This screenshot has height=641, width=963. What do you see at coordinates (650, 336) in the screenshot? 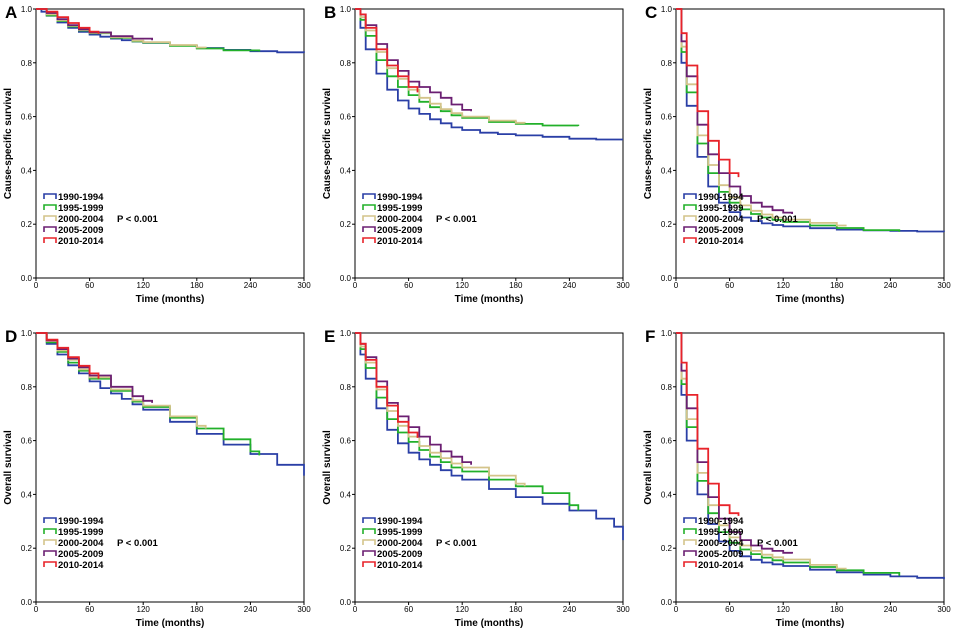
I see `panel-label: F` at bounding box center [650, 336].